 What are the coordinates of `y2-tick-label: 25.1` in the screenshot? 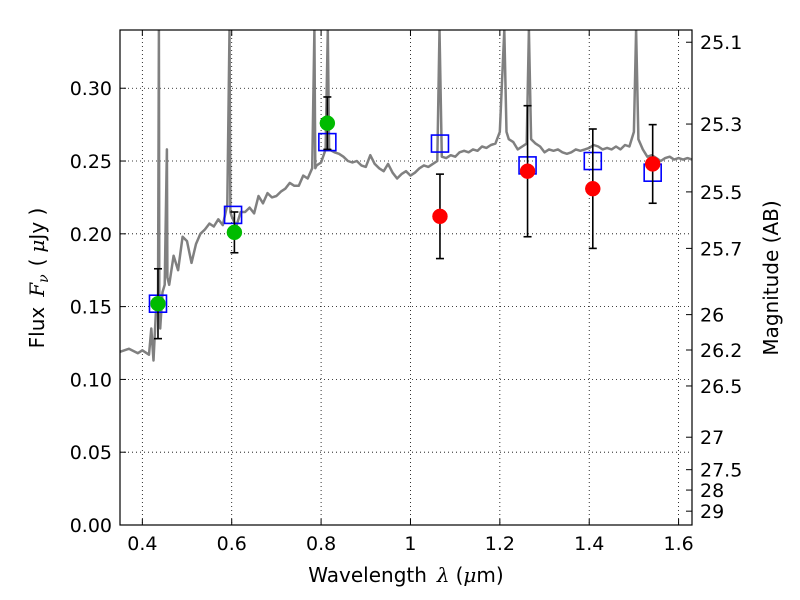 It's located at (721, 43).